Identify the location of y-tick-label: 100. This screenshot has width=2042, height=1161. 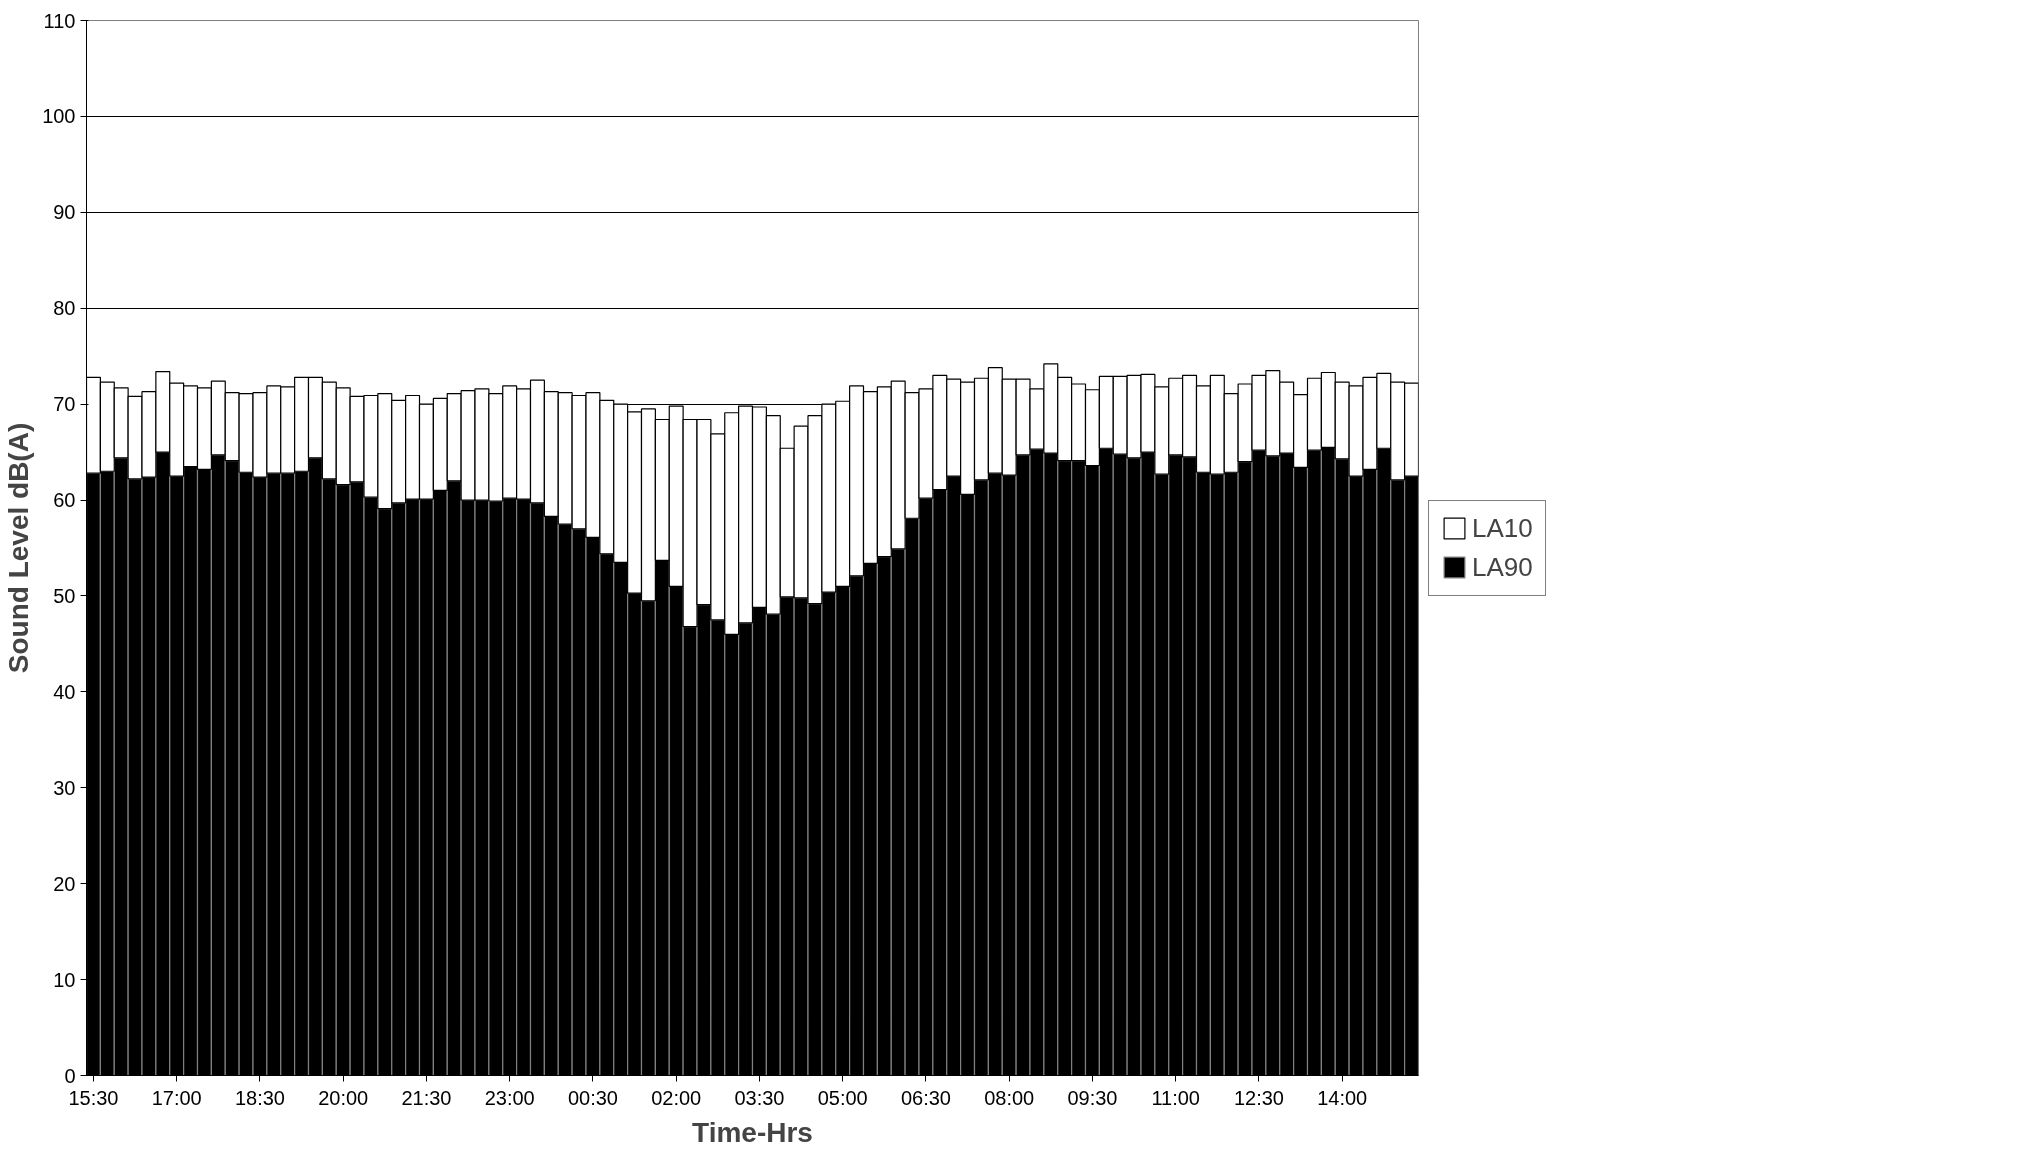
(59, 116).